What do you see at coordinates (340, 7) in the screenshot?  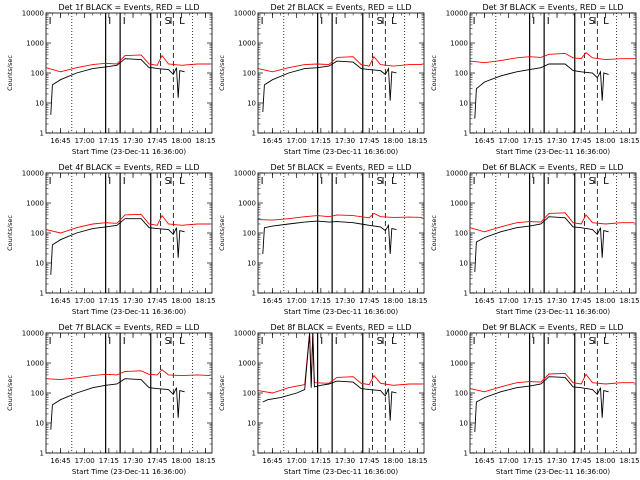 I see `chart-title: Det 2f BLACK = Events, RED = LLD` at bounding box center [340, 7].